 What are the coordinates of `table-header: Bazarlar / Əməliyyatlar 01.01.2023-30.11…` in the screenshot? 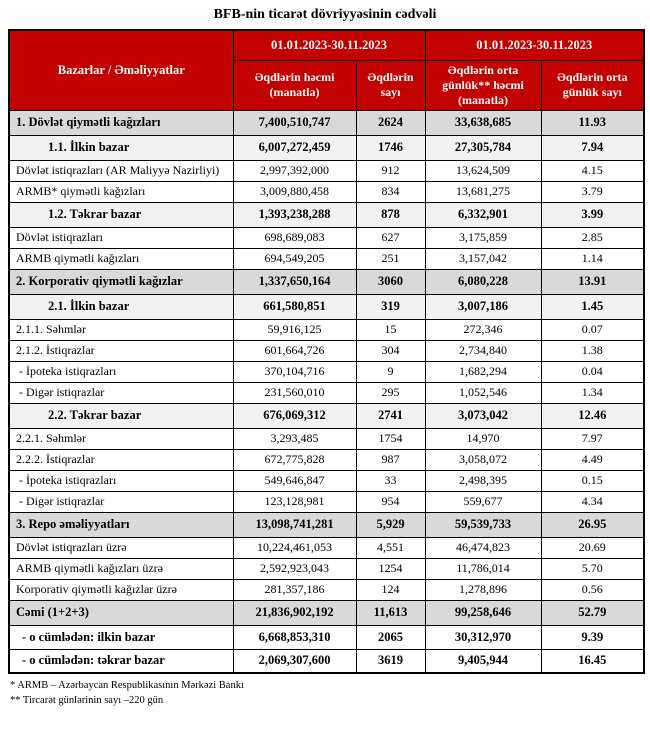 It's located at (326, 70).